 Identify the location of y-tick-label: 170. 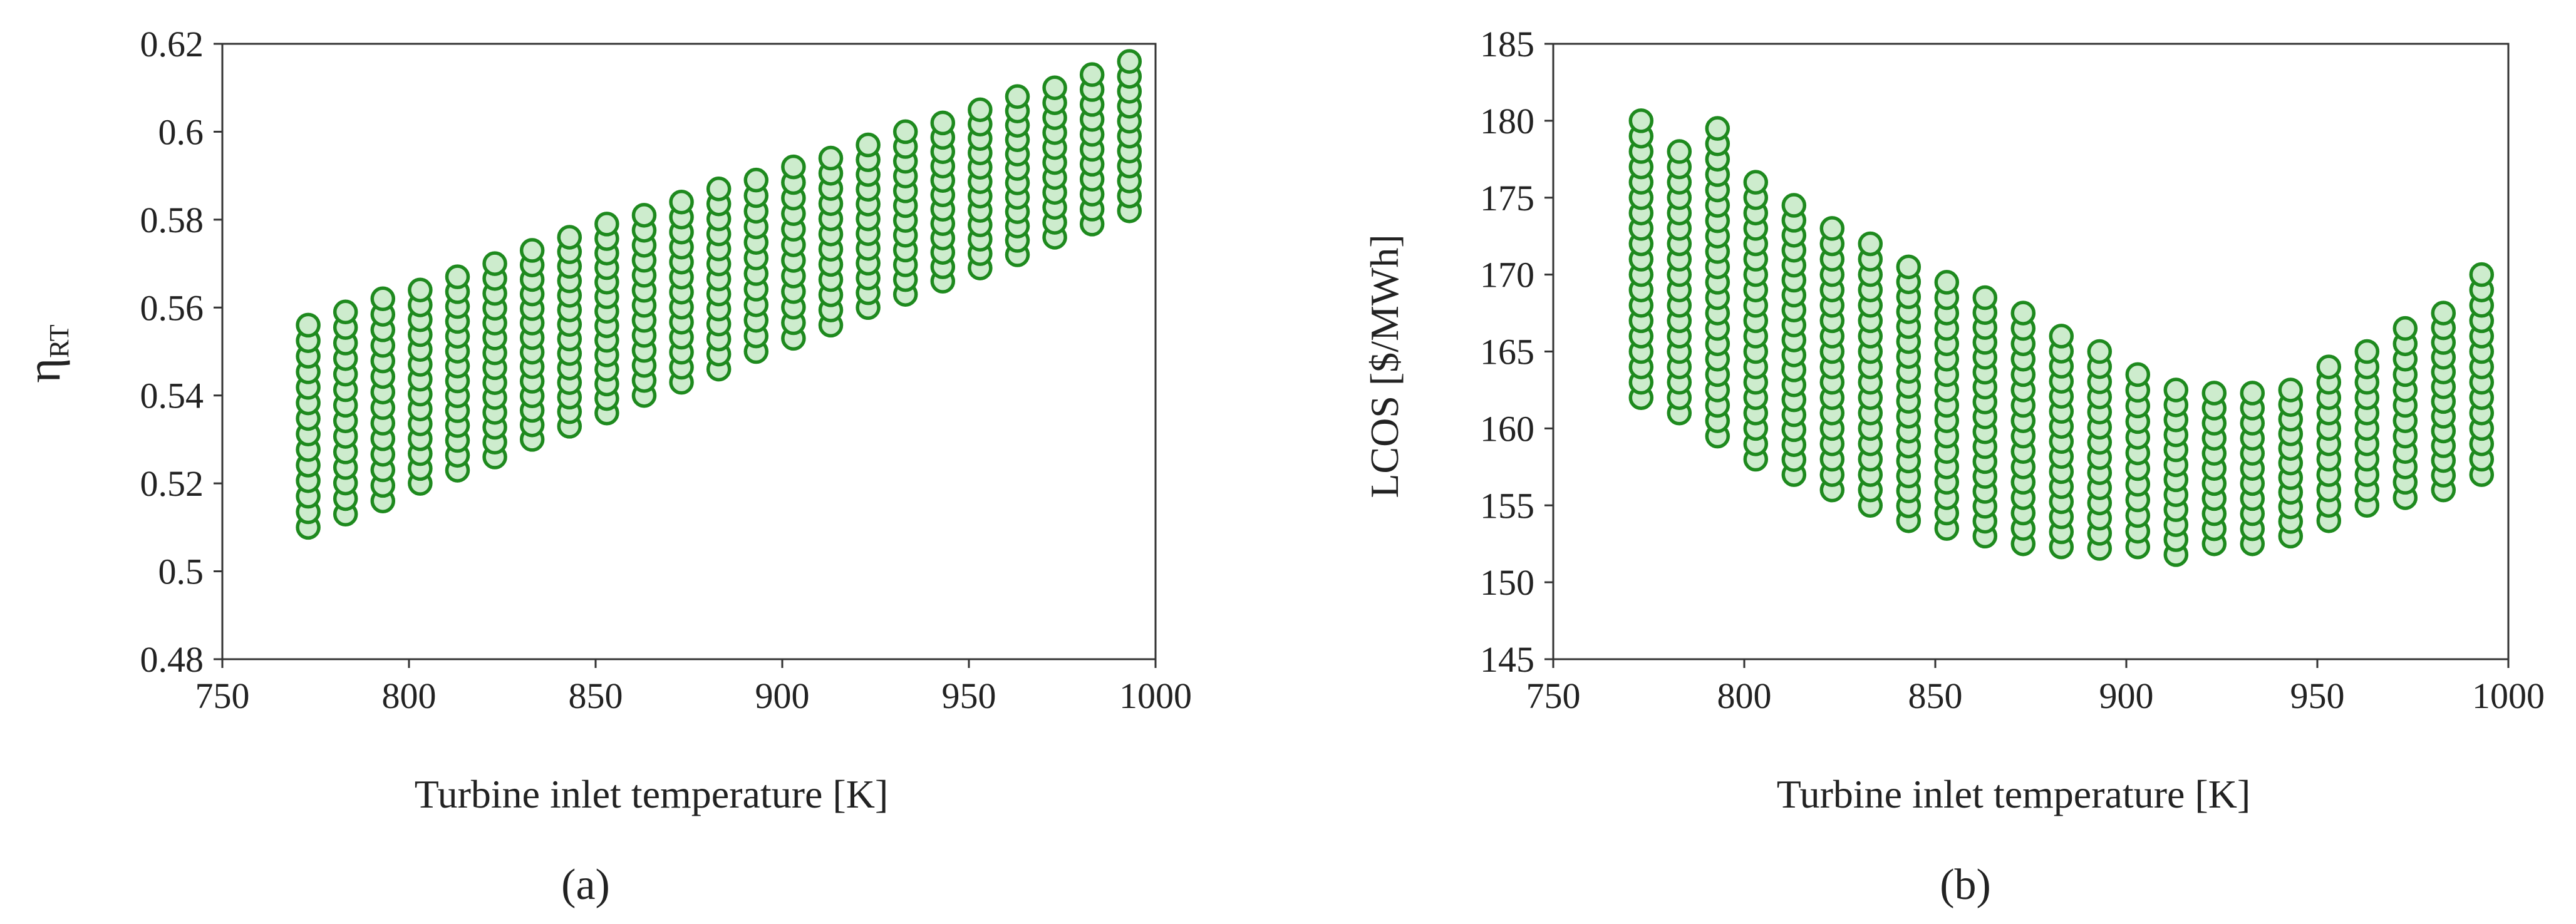
(1507, 275).